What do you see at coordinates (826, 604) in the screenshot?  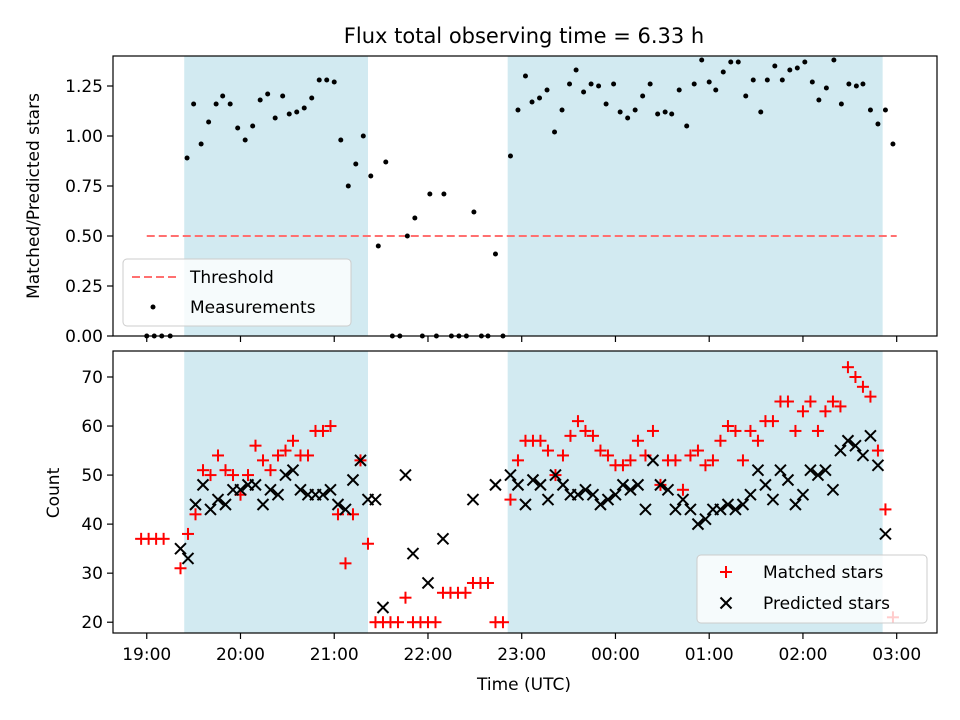 I see `legend-predicted-label: Predicted stars` at bounding box center [826, 604].